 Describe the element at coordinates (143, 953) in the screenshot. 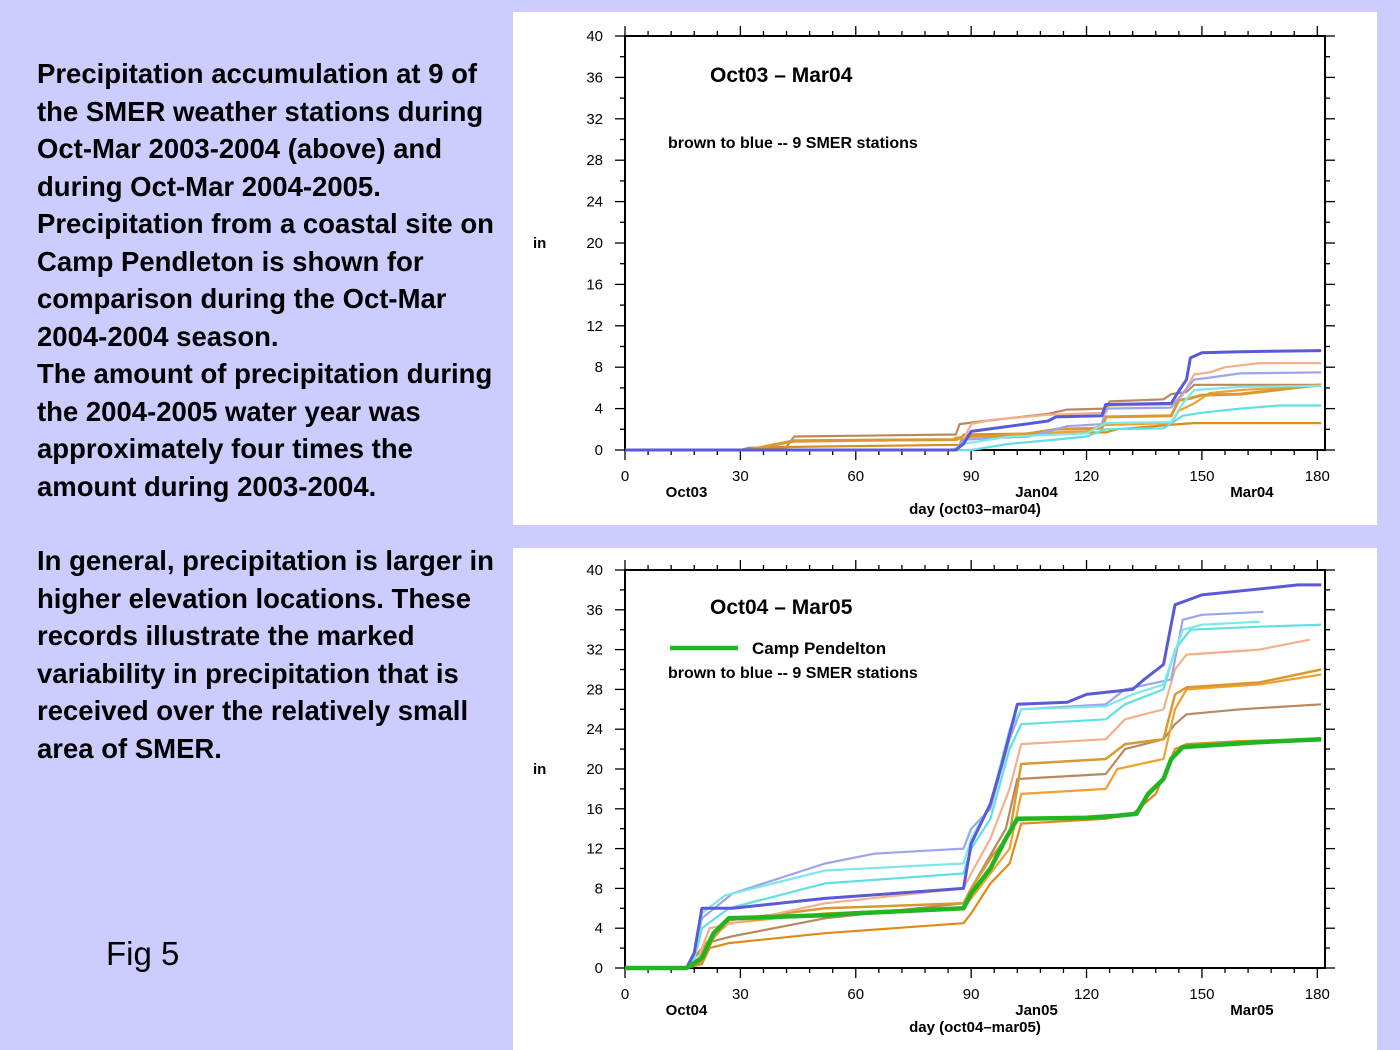

I see `figure-label: Fig 5` at that location.